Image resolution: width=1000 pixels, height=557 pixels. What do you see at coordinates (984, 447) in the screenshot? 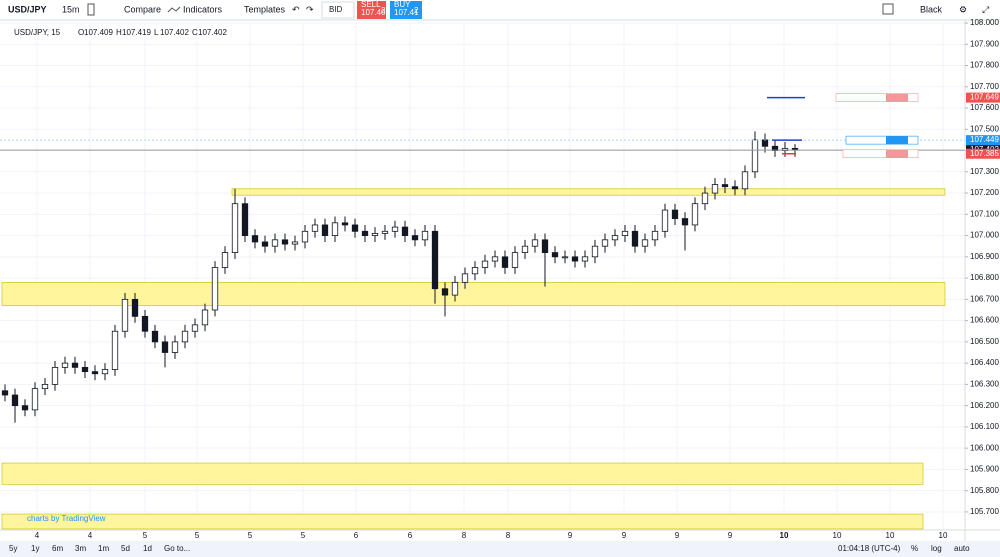
I see `y-tick-label: 106.000` at bounding box center [984, 447].